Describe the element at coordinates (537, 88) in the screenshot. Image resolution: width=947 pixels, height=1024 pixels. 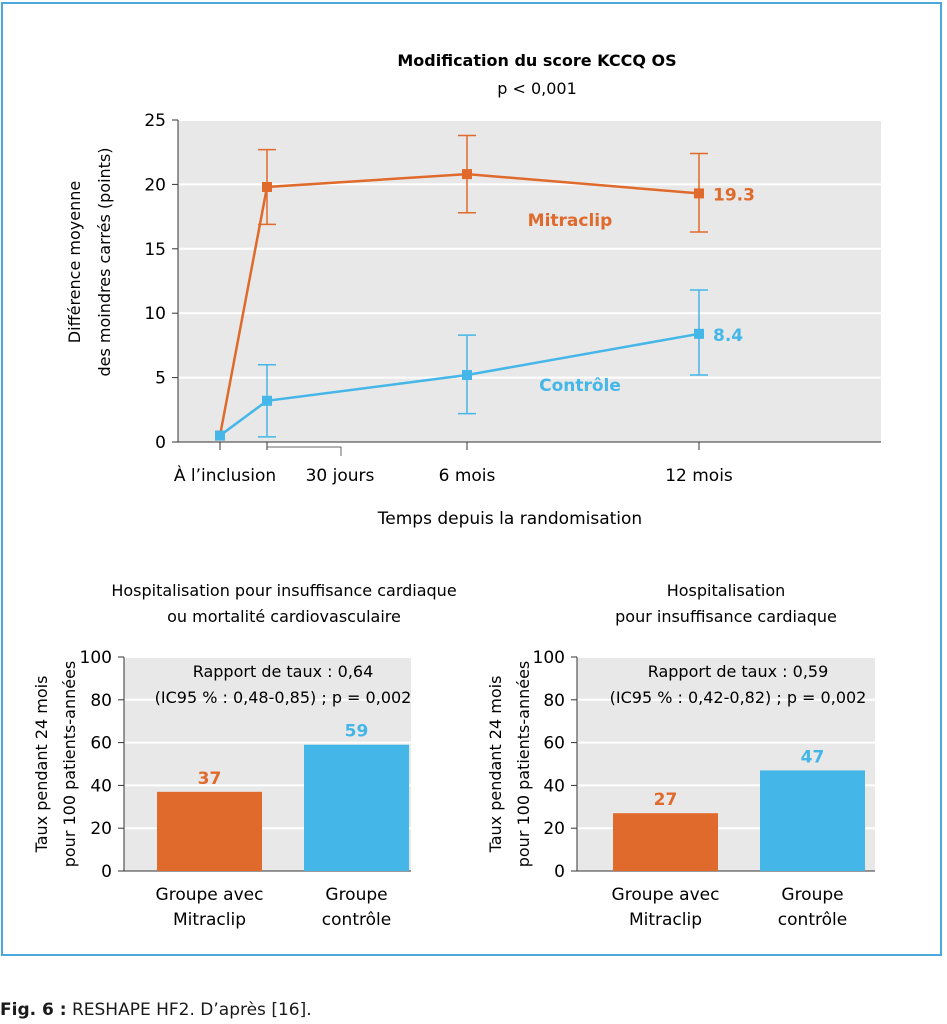
I see `line-chart-subtitle: p < 0,001` at that location.